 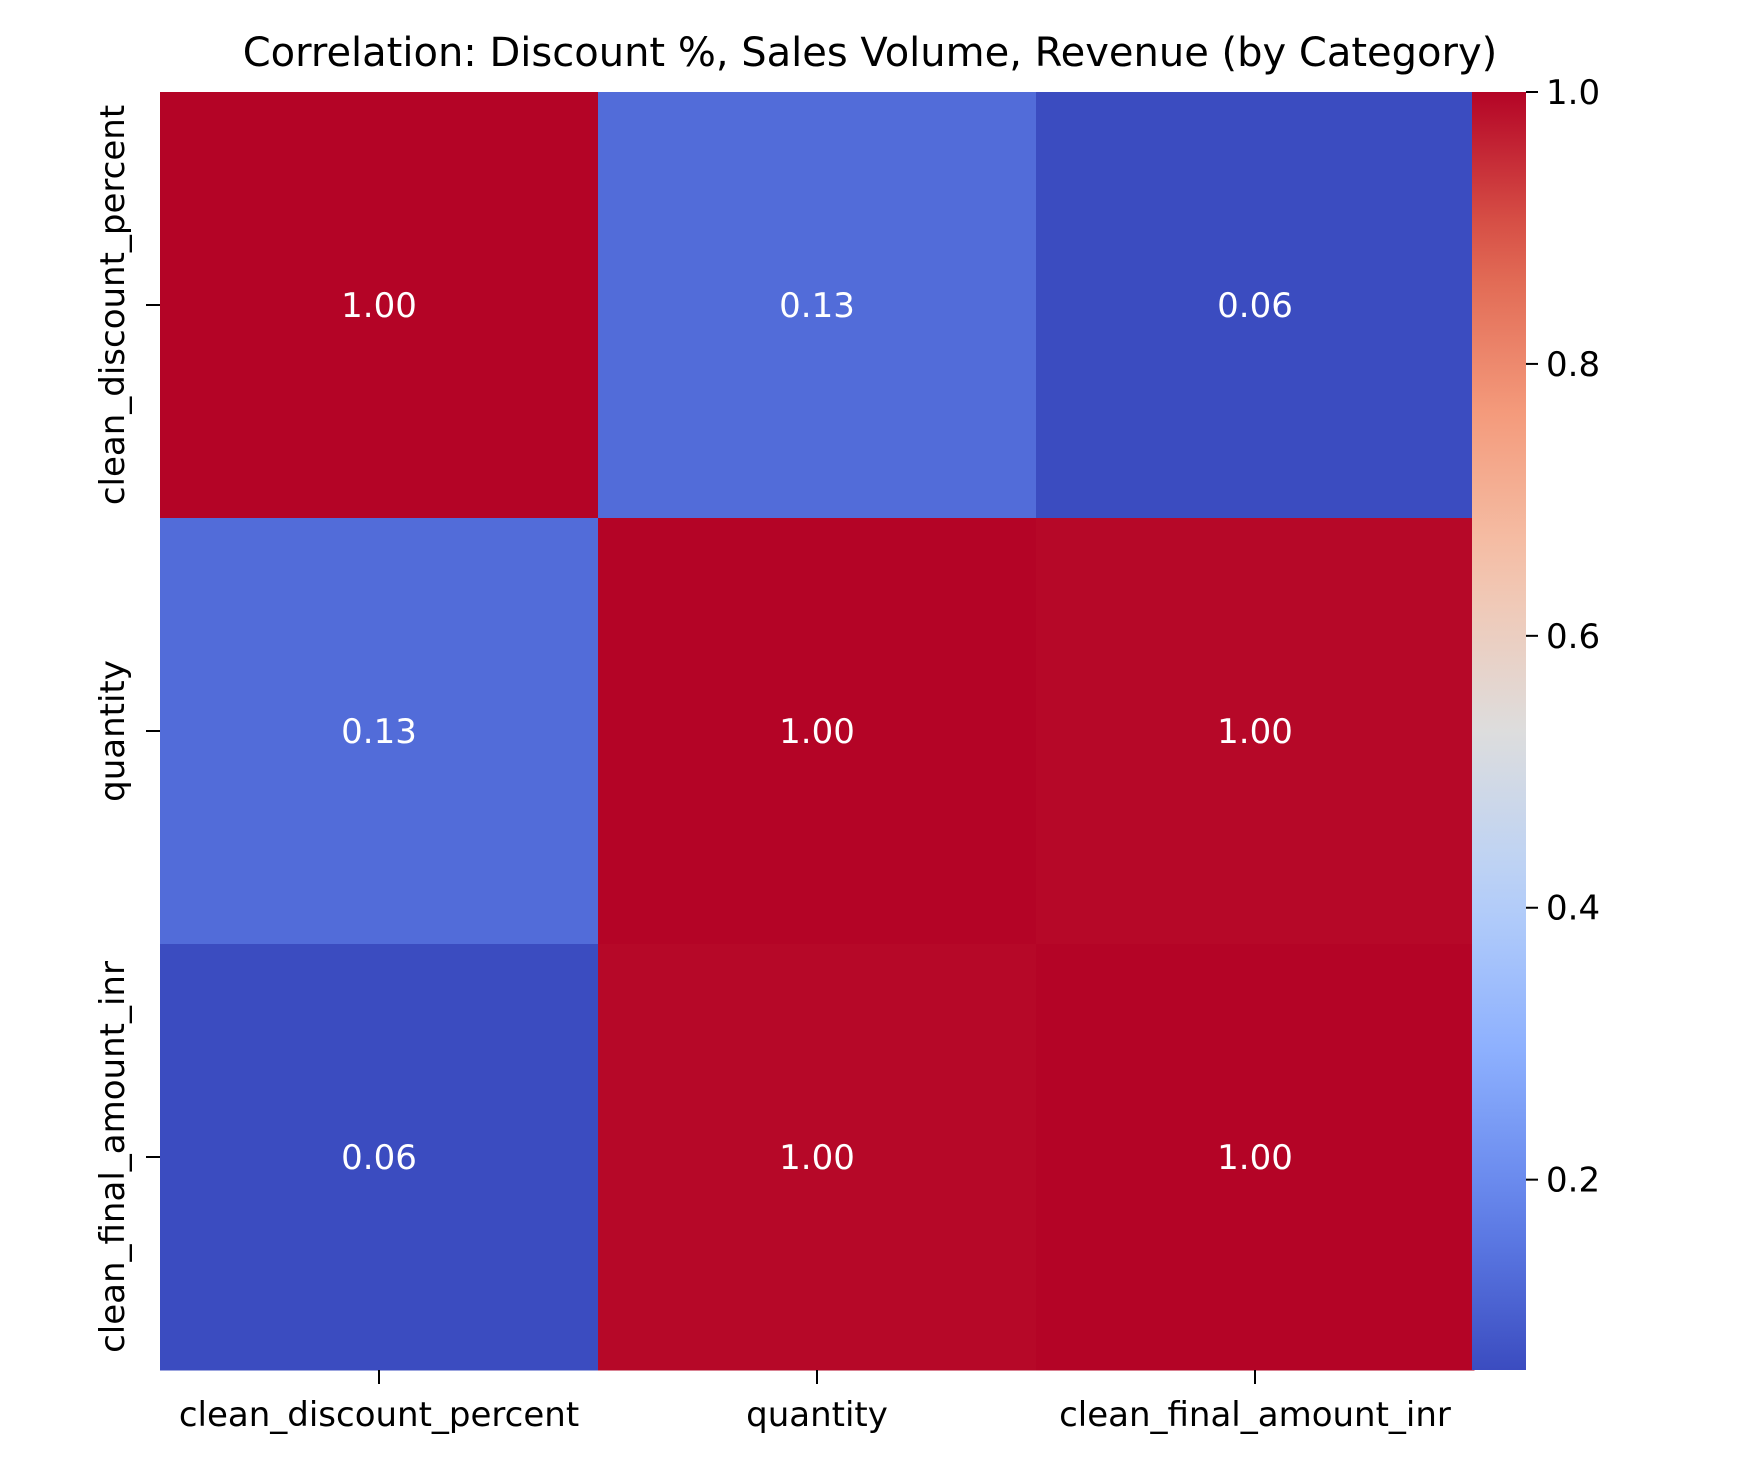 What do you see at coordinates (1499, 731) in the screenshot?
I see `colorbar-rect` at bounding box center [1499, 731].